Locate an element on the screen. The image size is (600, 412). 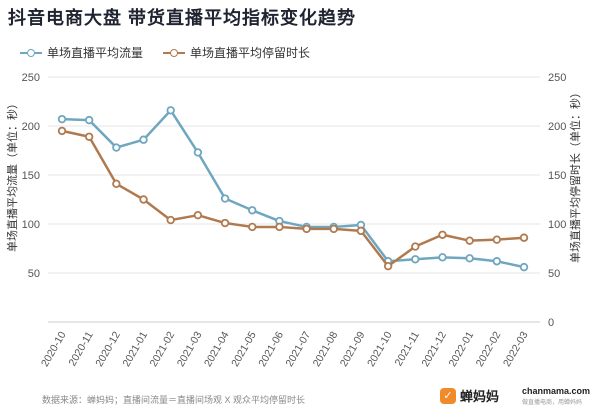
brand-tagline: 做直播电商，用蝉妈妈 is located at coordinates (552, 403).